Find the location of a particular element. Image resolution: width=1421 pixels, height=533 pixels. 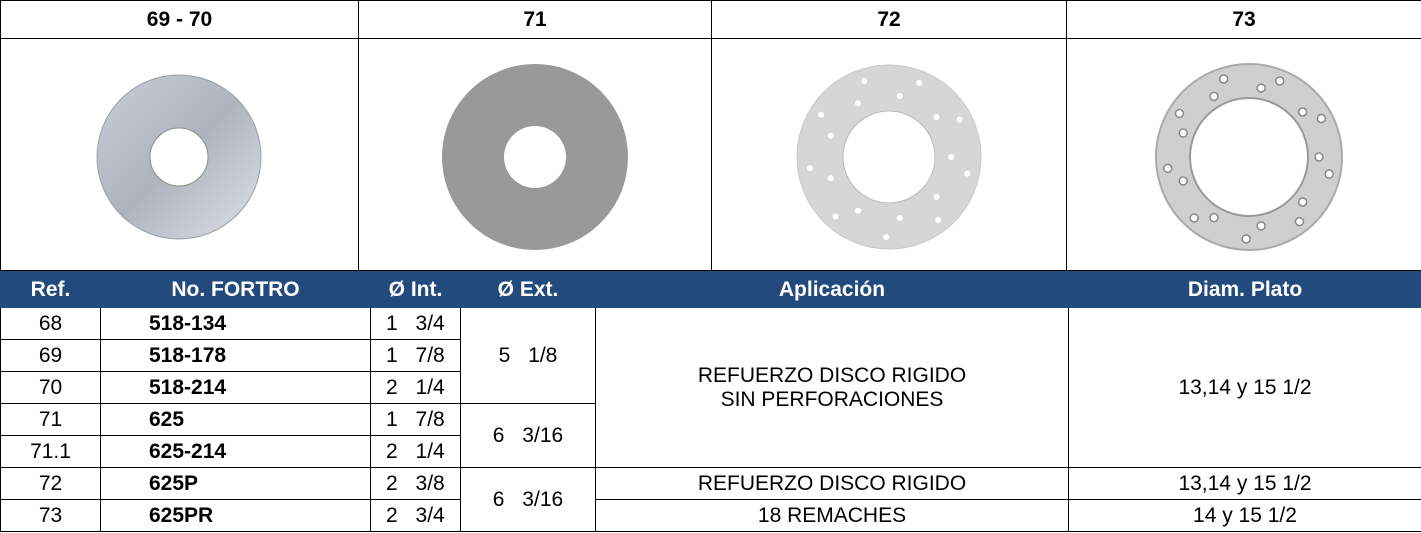

int: 2 3/4 is located at coordinates (415, 515).